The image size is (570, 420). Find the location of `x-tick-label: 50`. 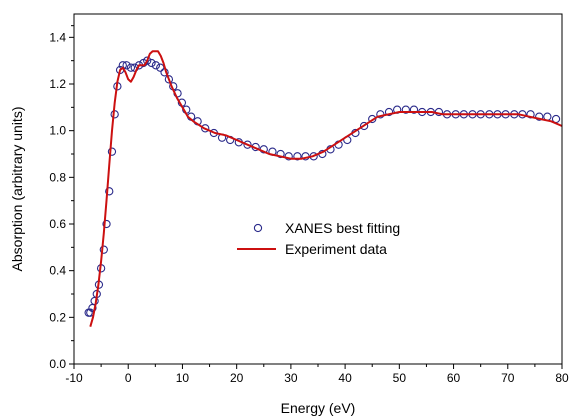

x-tick-label: 50 is located at coordinates (400, 378).